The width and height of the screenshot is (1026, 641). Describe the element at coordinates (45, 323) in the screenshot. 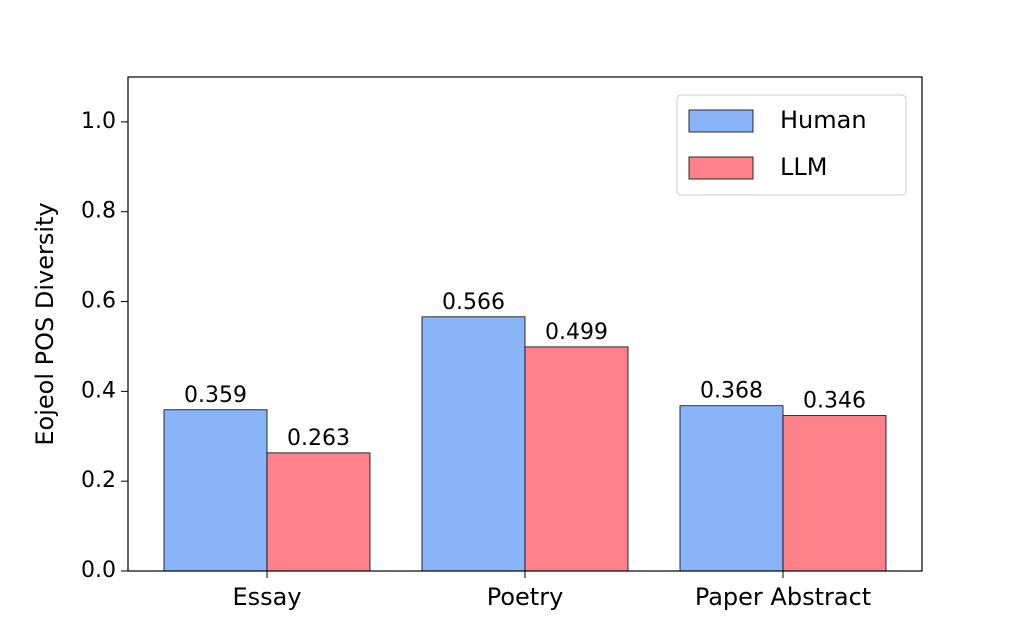

I see `y-axis-label: Eojeol POS Diversity` at that location.